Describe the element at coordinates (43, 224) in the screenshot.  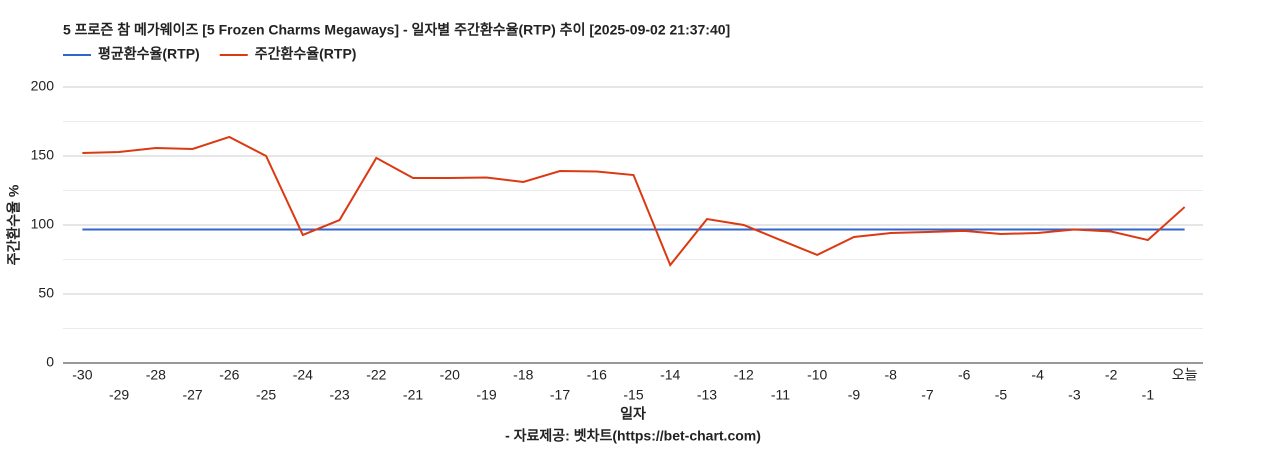
I see `y-tick-label: 100` at that location.